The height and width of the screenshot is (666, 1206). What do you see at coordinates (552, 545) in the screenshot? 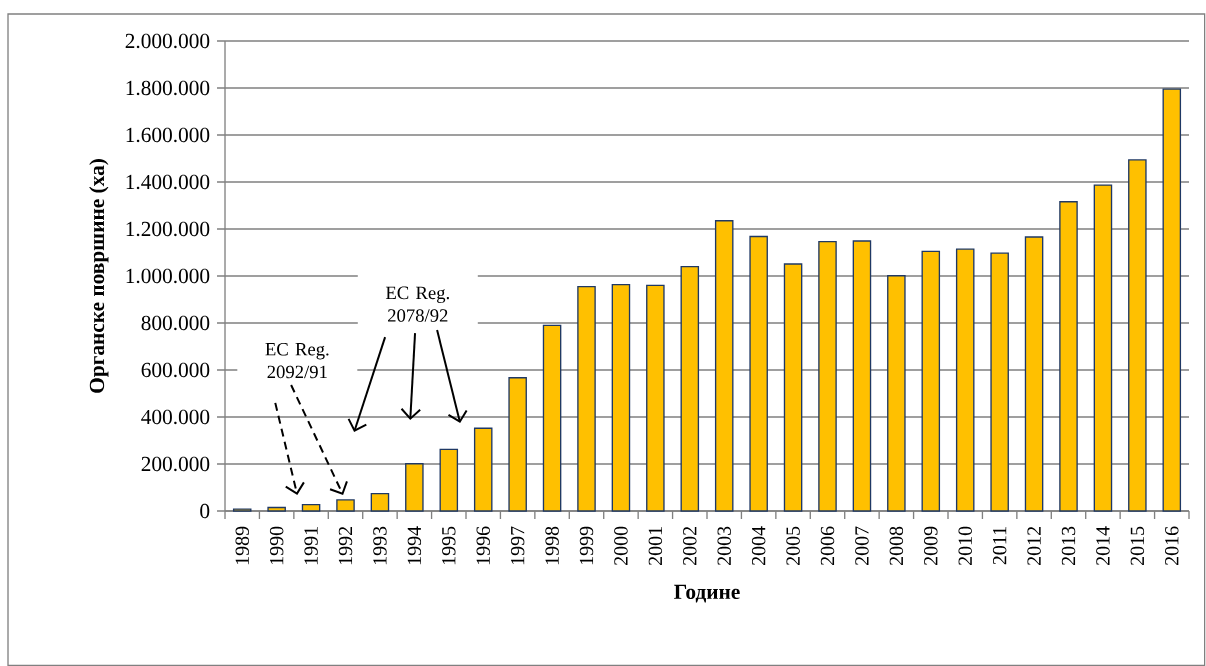
I see `x-tick-label: 1998` at bounding box center [552, 545].